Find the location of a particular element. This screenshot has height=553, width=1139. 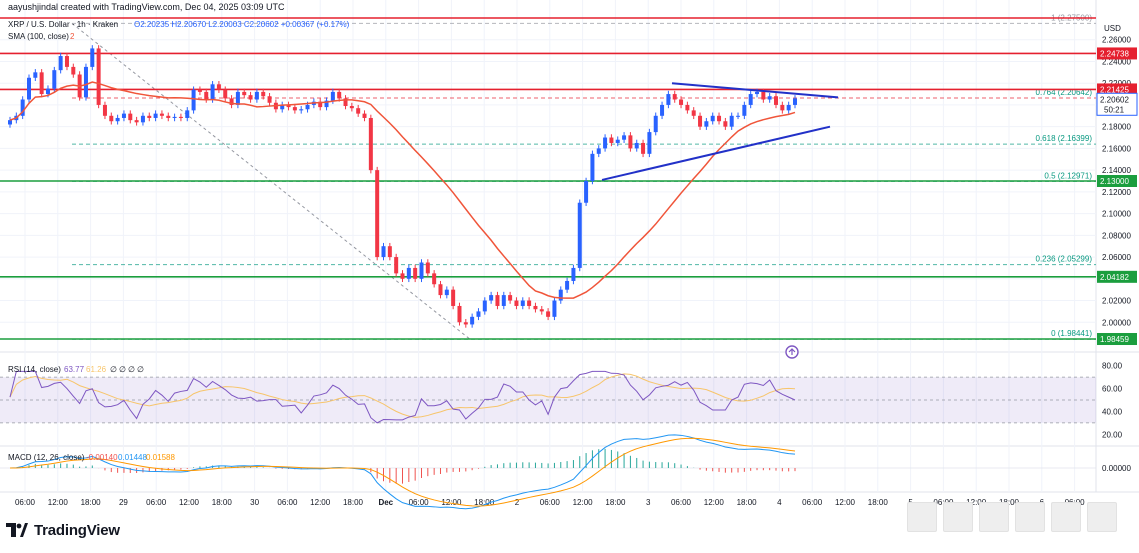

y-tick-label: 2.00000 is located at coordinates (1116, 322).